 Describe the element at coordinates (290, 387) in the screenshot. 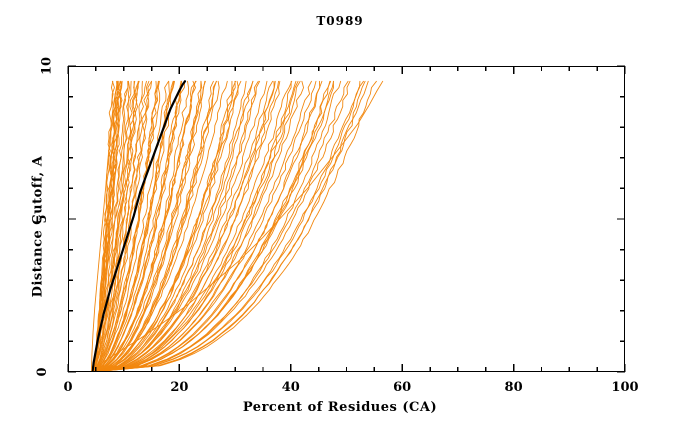

I see `x-tick-label: 40` at that location.